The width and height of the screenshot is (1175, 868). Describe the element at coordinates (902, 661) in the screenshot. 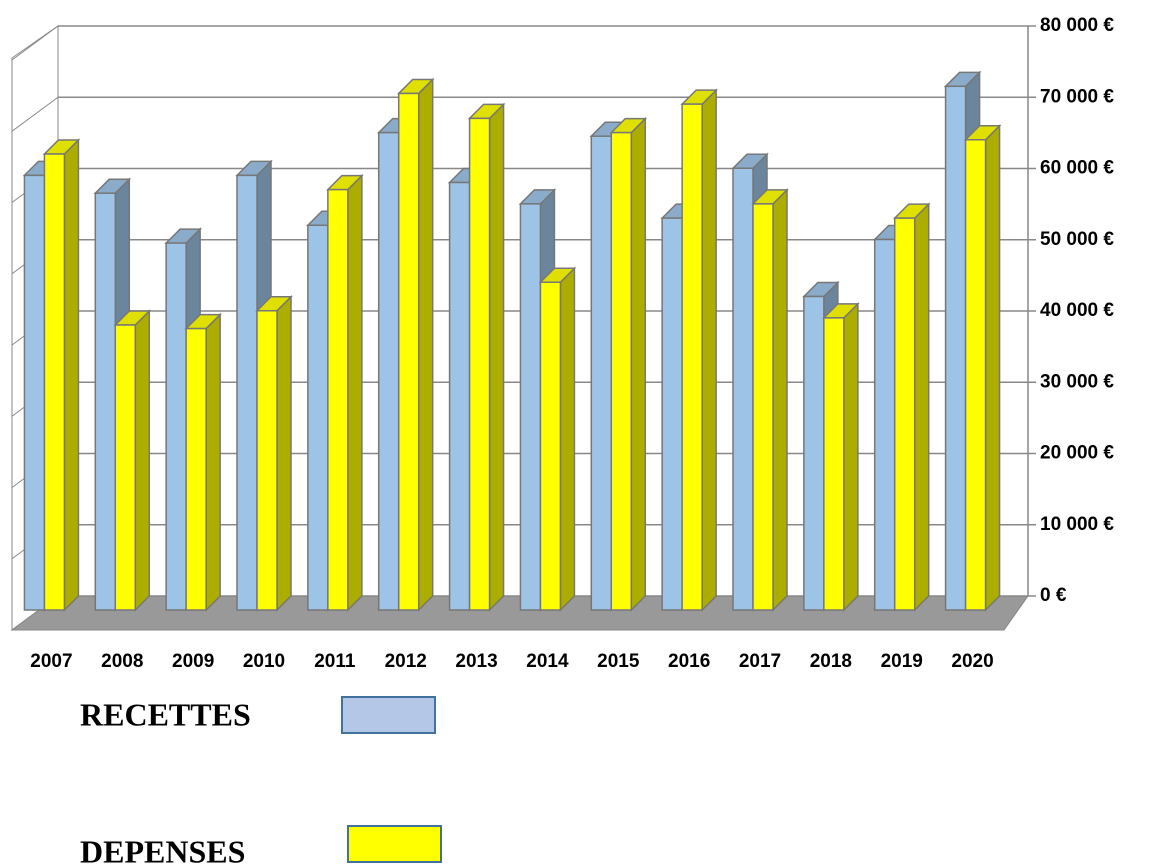

I see `x-tick-label: 2019` at that location.